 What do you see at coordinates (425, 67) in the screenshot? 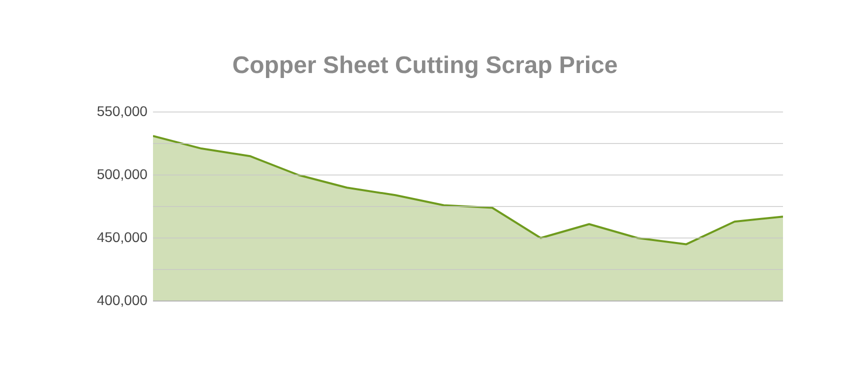
I see `chart-title: Copper Sheet Cutting Scrap Price` at bounding box center [425, 67].